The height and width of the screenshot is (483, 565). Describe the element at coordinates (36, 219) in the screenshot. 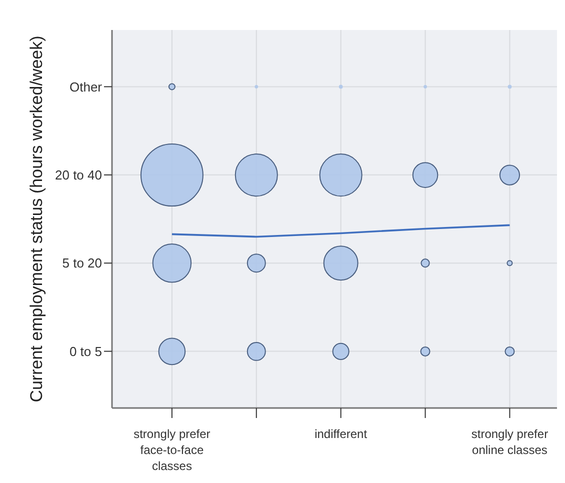

I see `y-axis-title: Current employment status (hours worked/week)` at that location.